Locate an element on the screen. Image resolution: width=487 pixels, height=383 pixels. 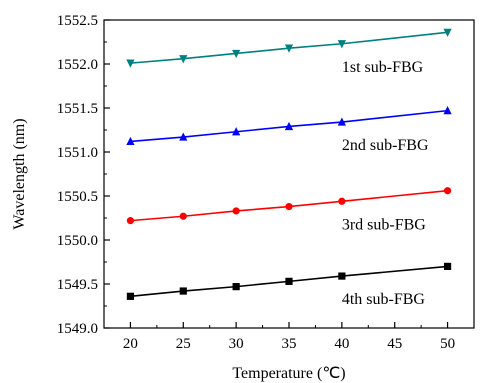
series-label: 3rd sub-FBG is located at coordinates (384, 224).